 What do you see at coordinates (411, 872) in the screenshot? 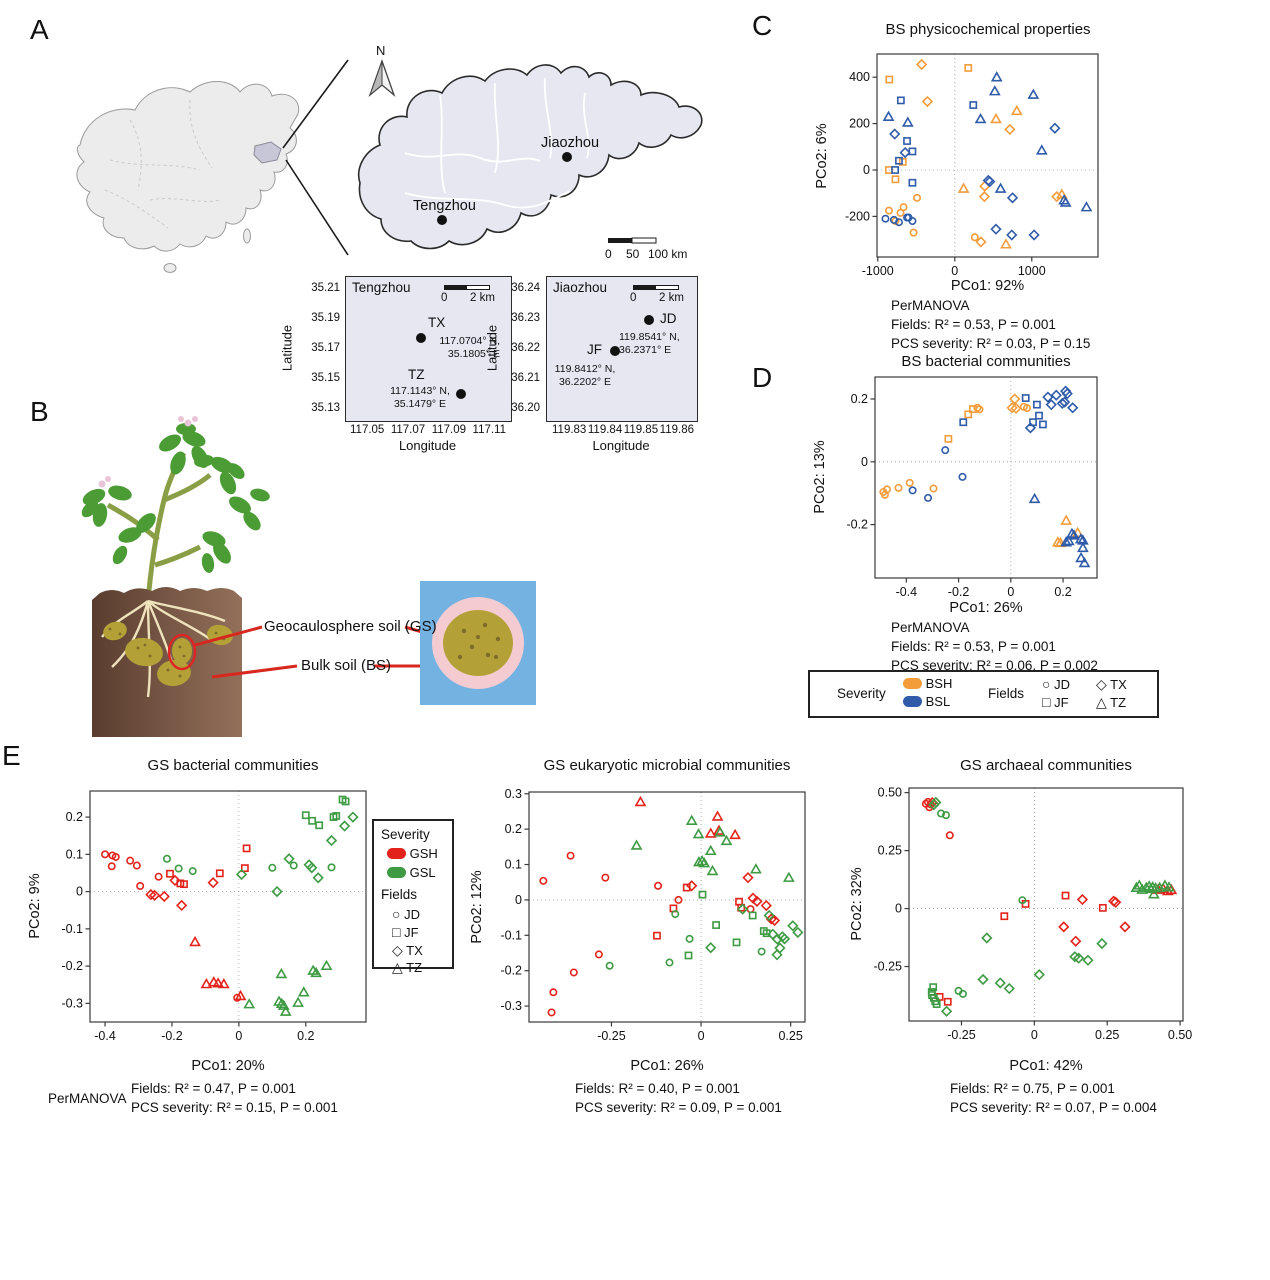
I see `gsl-legend-item: GSL` at bounding box center [411, 872].